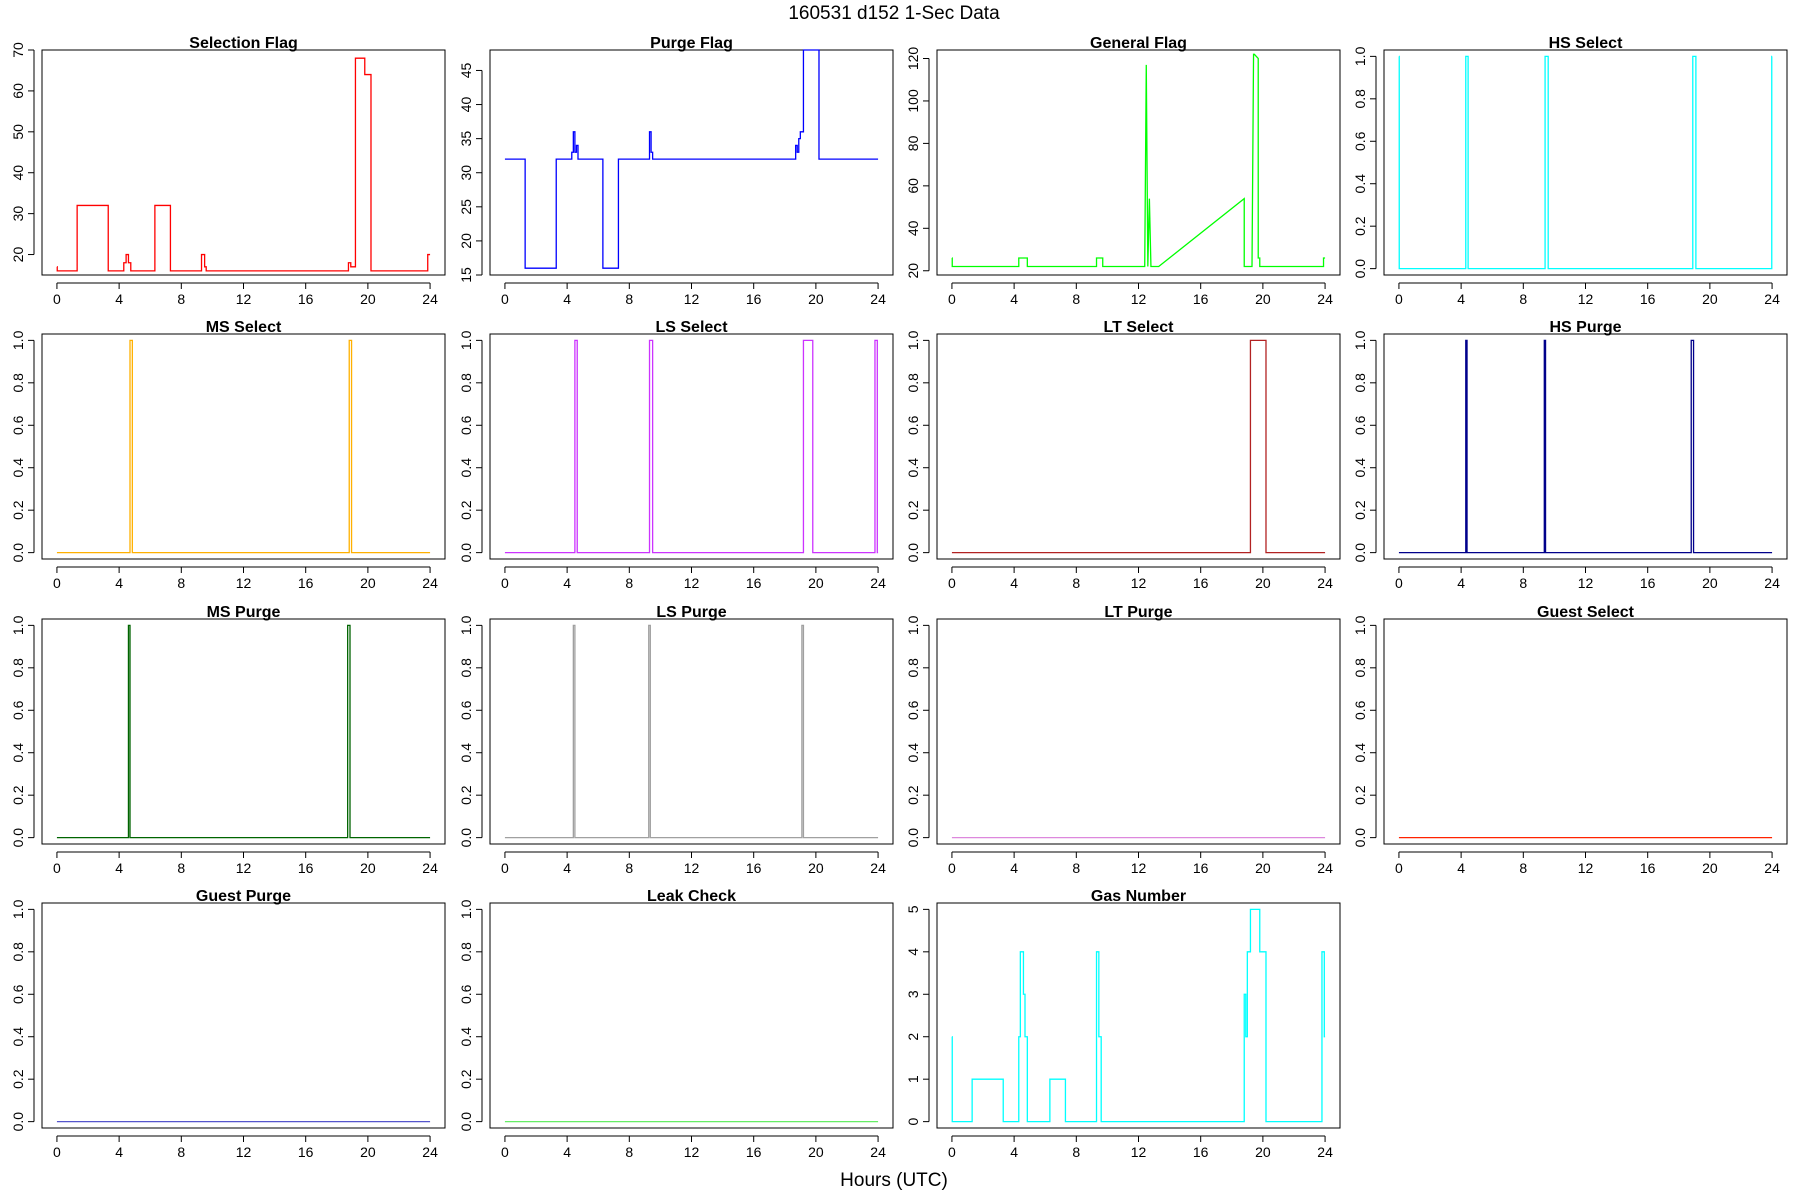 Image resolution: width=1800 pixels, height=1200 pixels. I want to click on panel-6: LT Select 0 4 8 12 16 20 24 0.0 0.2 0.4 0.6 0.8 1.0, so click(1123, 455).